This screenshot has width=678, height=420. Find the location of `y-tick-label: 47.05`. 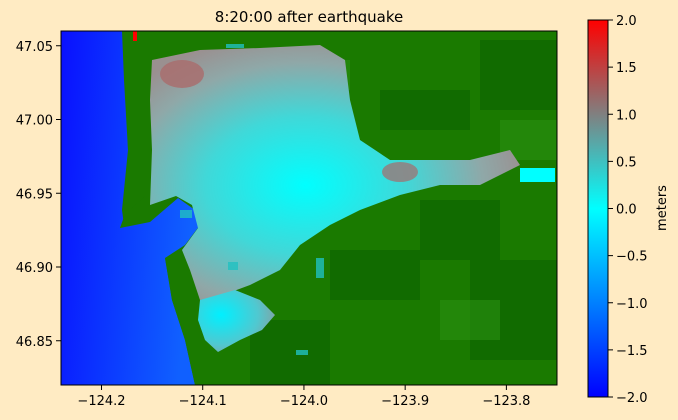

y-tick-label: 47.05 is located at coordinates (34, 47).